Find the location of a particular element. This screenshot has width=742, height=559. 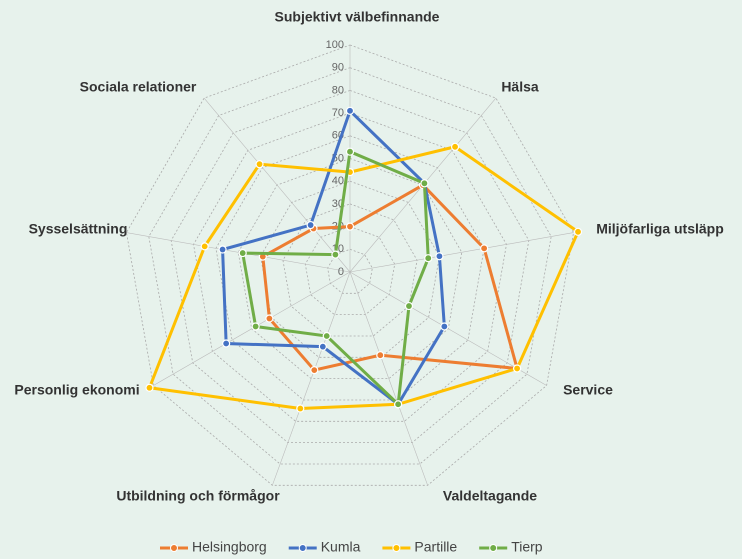

axis-label: Miljöfarliga utsläpp is located at coordinates (660, 229).